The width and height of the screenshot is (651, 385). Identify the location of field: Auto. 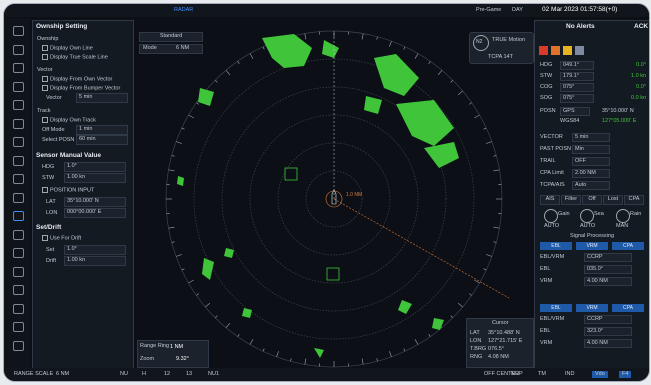
(591, 185).